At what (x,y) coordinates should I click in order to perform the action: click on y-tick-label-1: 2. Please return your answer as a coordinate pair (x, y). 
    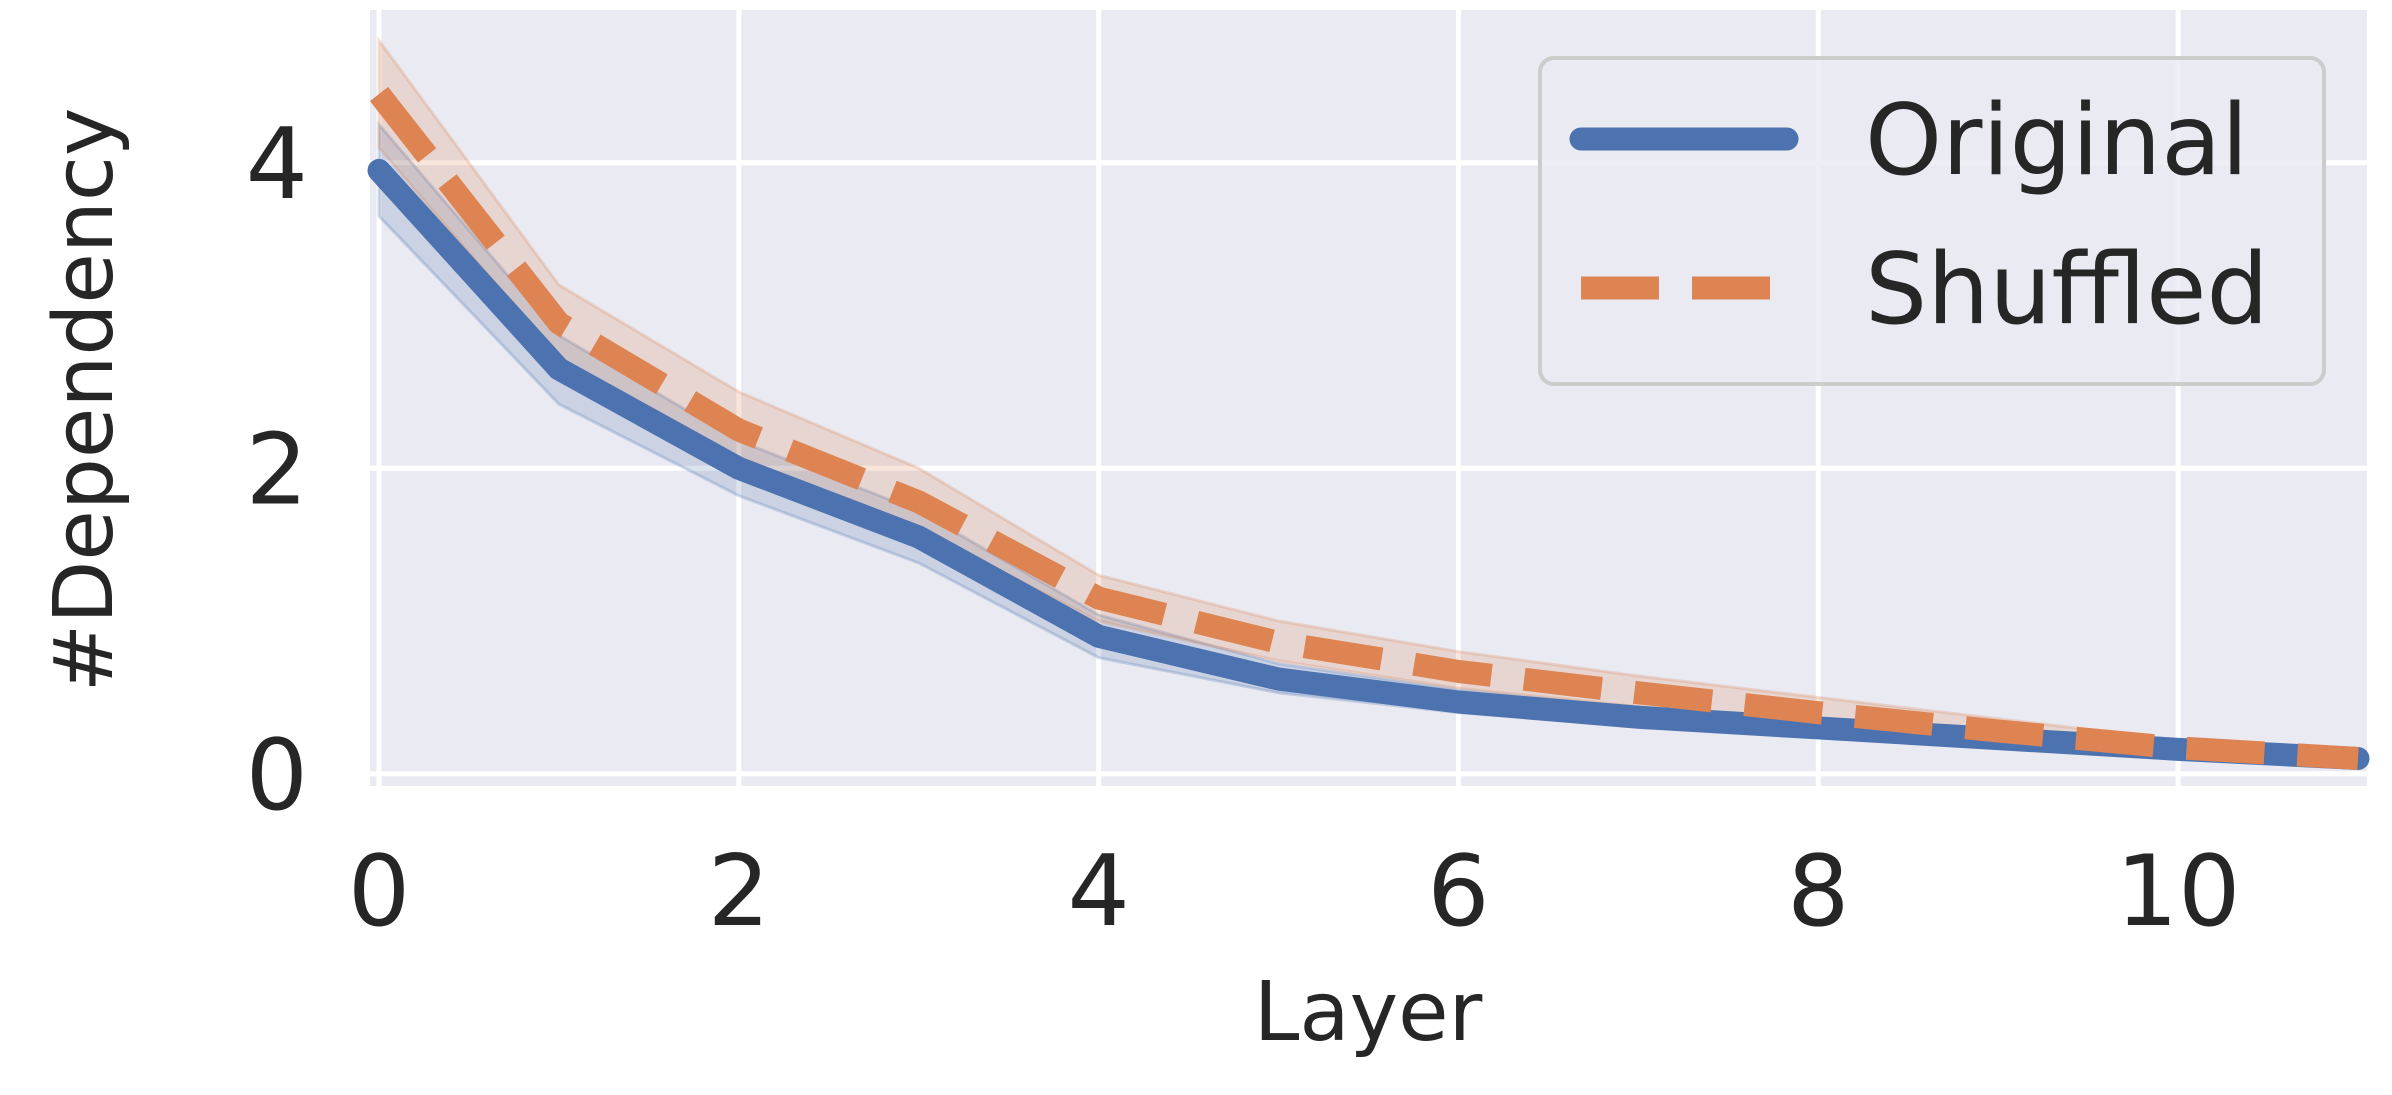
    Looking at the image, I should click on (277, 470).